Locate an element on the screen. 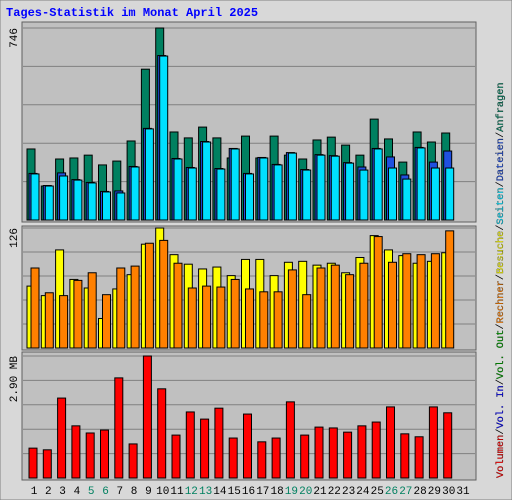 This screenshot has width=512, height=500. x-tick-label: 13 is located at coordinates (205, 492).